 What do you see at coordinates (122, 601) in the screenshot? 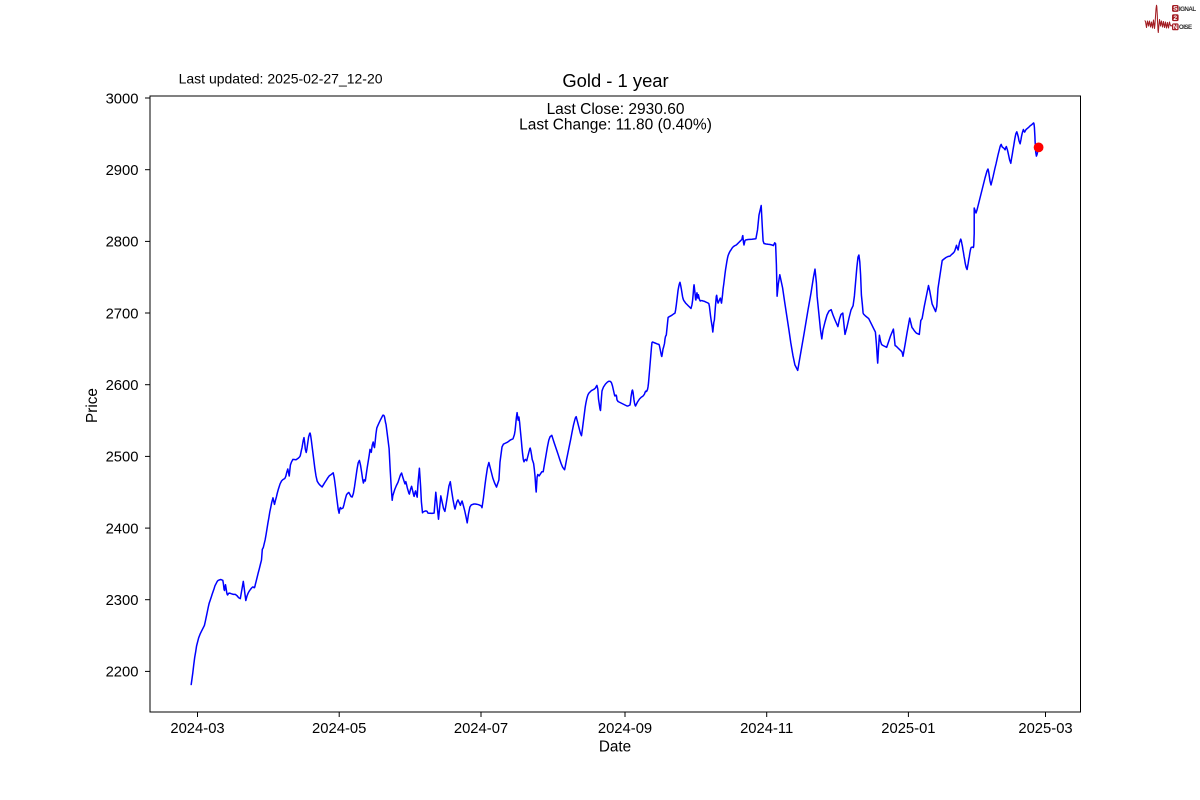
I see `svg-text: 2300` at bounding box center [122, 601].